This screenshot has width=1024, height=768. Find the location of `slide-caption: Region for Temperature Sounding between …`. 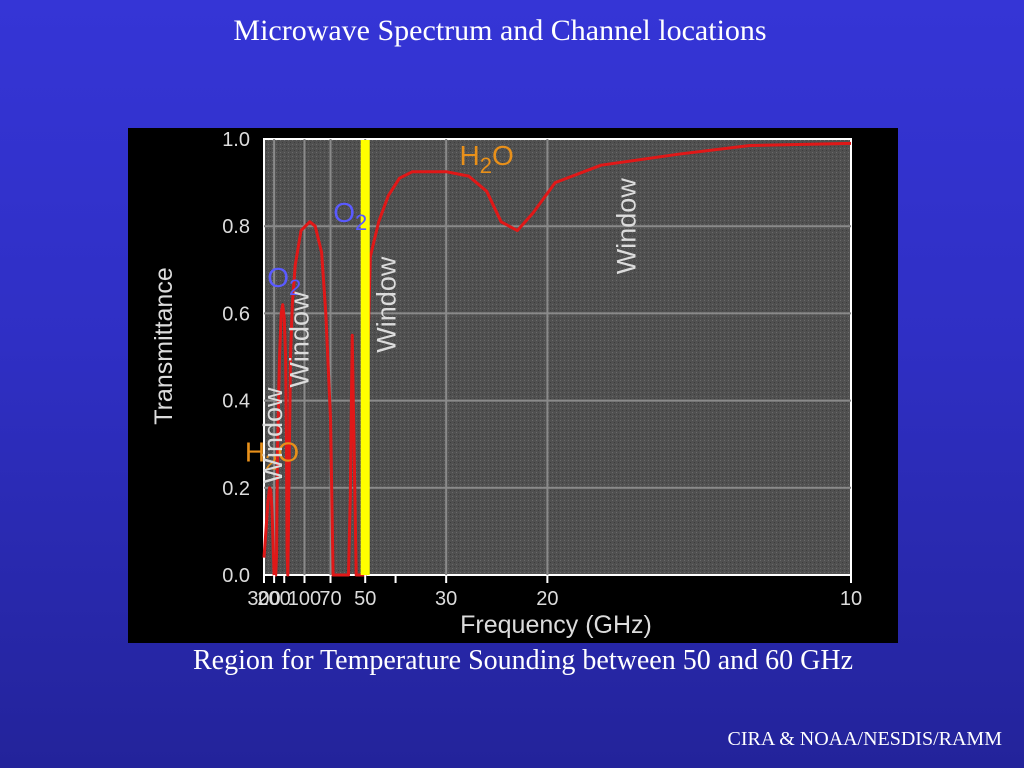

slide-caption: Region for Temperature Sounding between … is located at coordinates (523, 660).